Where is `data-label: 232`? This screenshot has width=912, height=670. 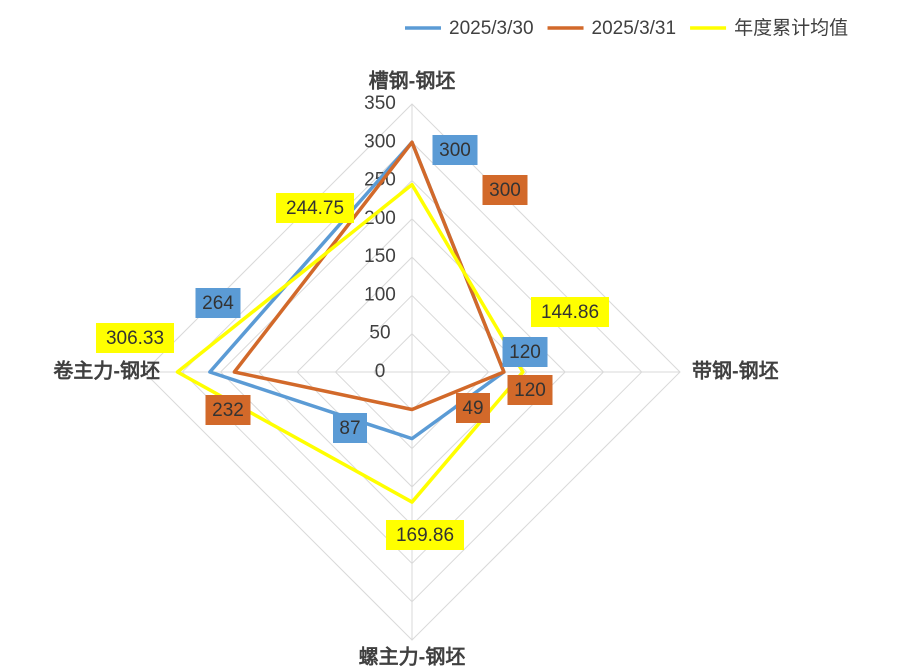
data-label: 232 is located at coordinates (228, 410).